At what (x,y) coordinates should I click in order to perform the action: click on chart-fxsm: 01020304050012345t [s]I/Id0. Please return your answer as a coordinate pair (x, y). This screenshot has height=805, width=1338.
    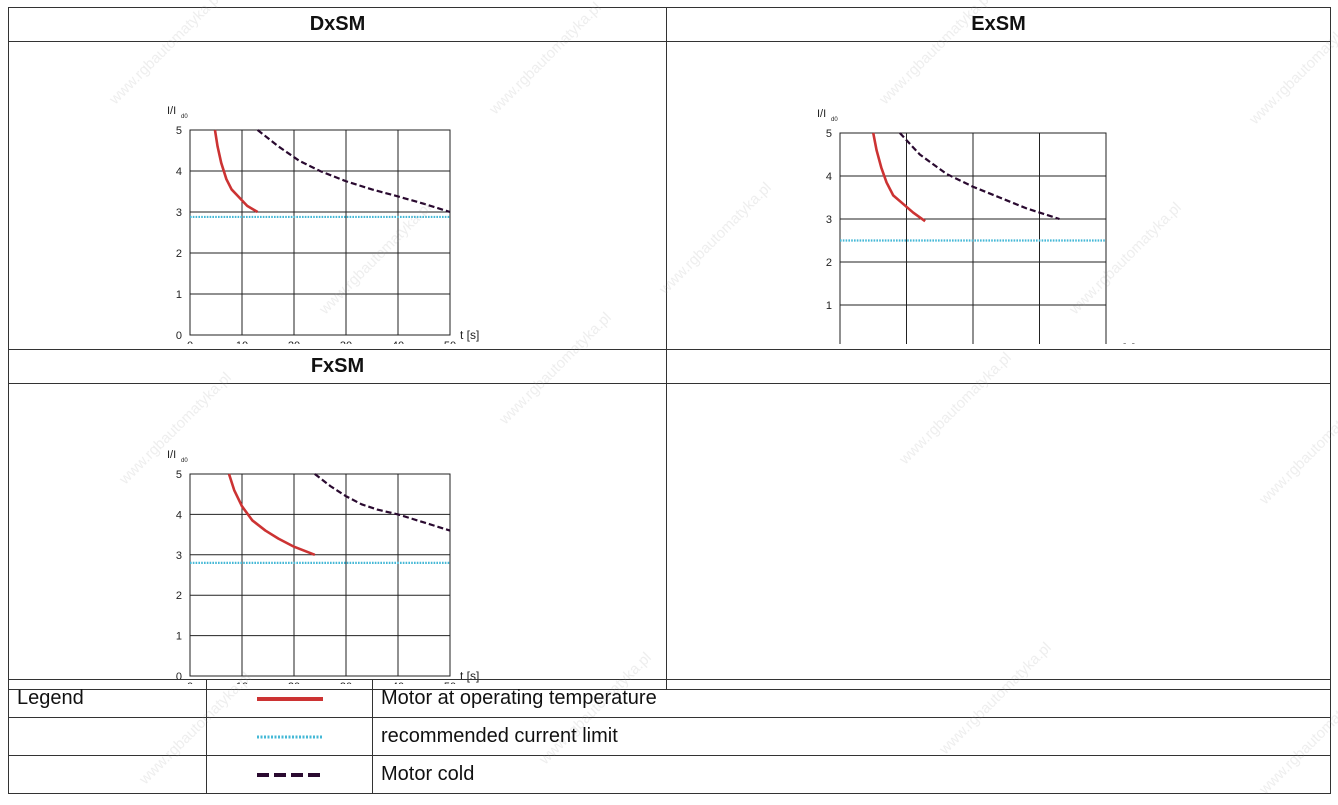
    Looking at the image, I should click on (323, 571).